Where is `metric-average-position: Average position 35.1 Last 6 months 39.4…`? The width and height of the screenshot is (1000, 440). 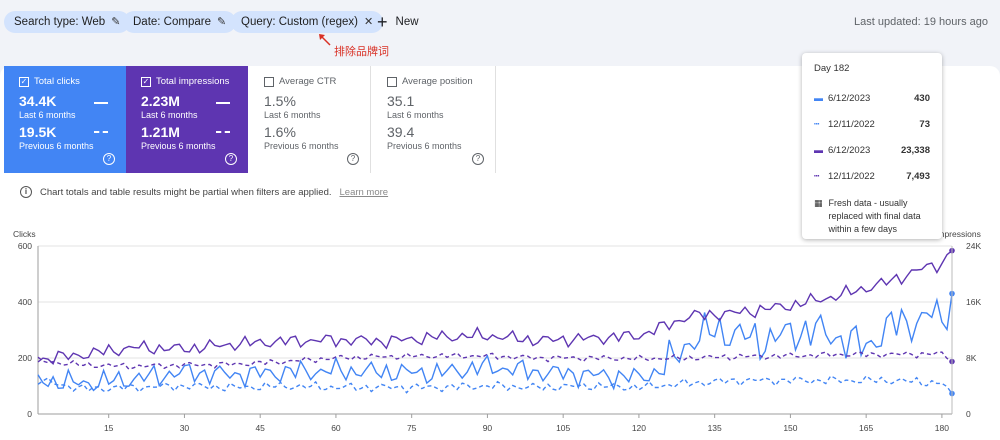
metric-average-position: Average position 35.1 Last 6 months 39.4… is located at coordinates (434, 119).